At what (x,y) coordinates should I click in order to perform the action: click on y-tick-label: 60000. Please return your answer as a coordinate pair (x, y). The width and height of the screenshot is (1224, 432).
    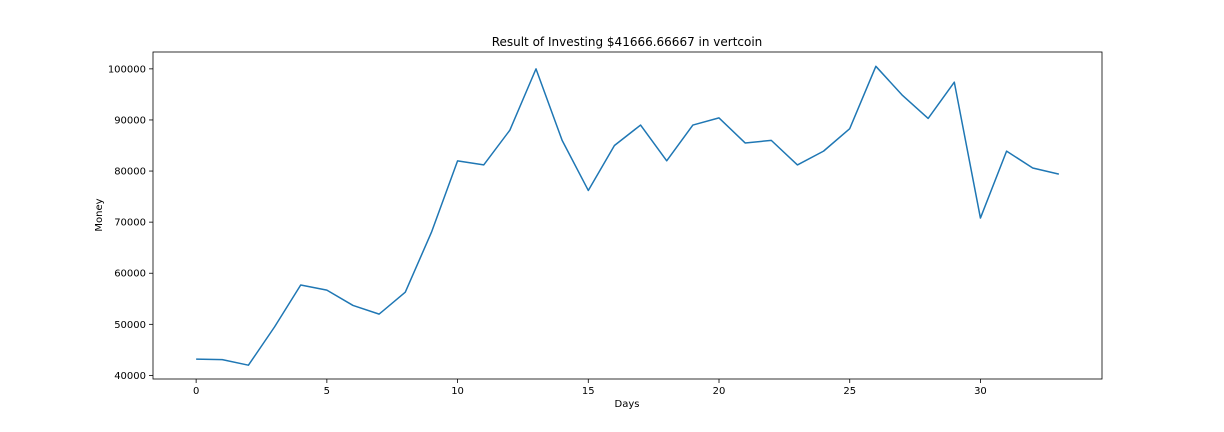
    Looking at the image, I should click on (130, 274).